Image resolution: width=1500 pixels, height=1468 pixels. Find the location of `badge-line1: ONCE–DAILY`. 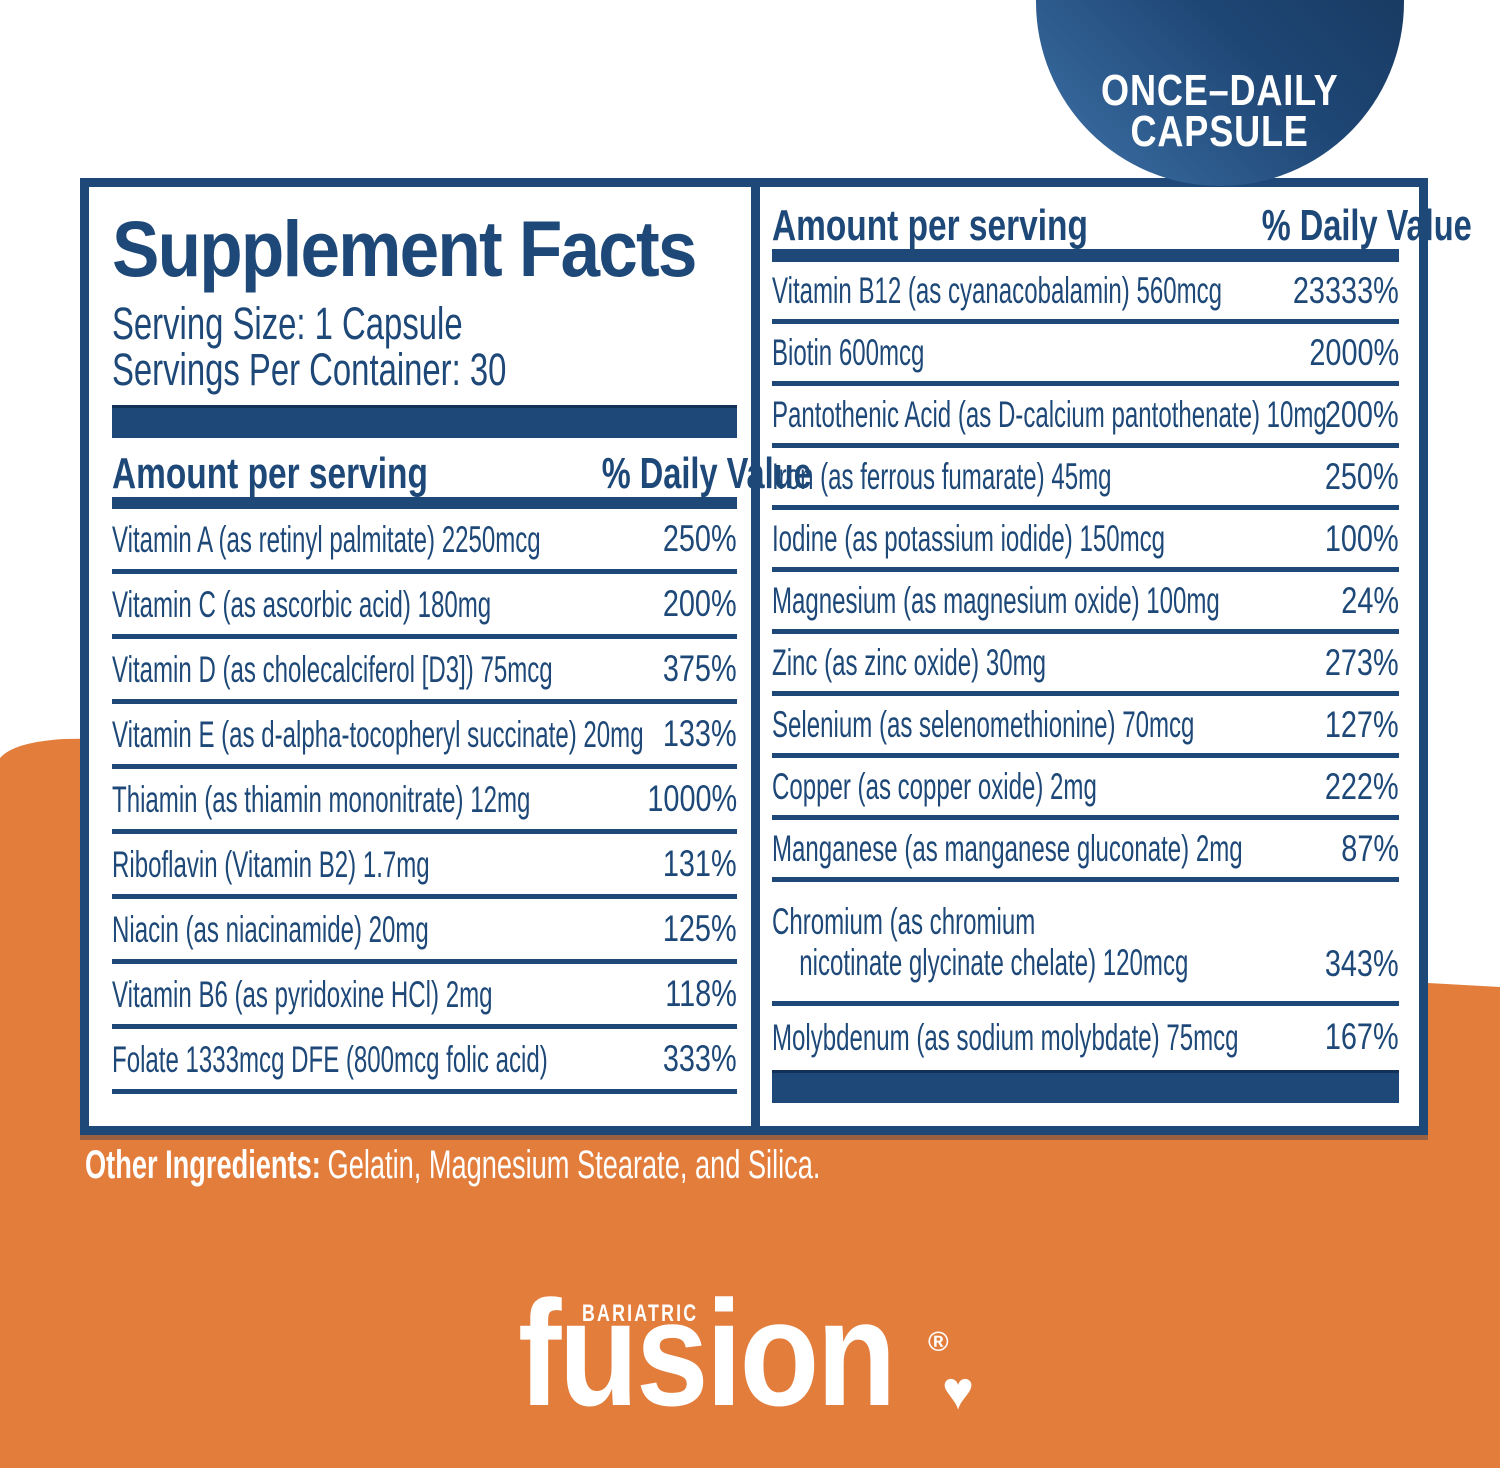

badge-line1: ONCE–DAILY is located at coordinates (1220, 90).